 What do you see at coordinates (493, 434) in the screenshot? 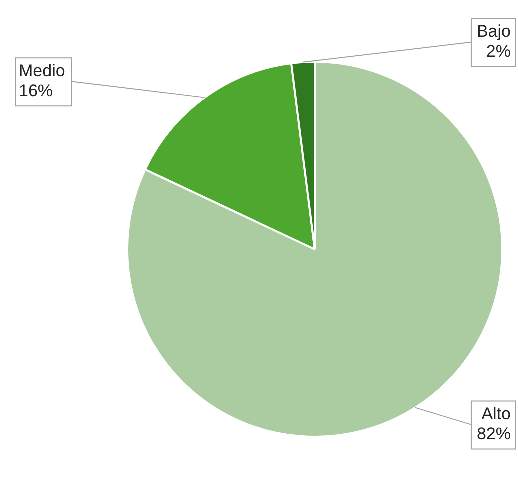
I see `data-label: 82%` at bounding box center [493, 434].